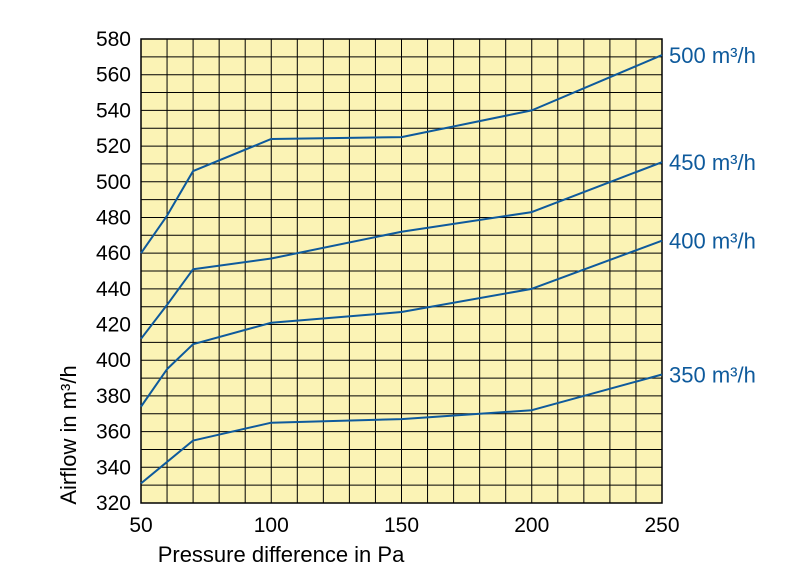 This screenshot has height=587, width=800. I want to click on y-tick-label: 460, so click(113, 253).